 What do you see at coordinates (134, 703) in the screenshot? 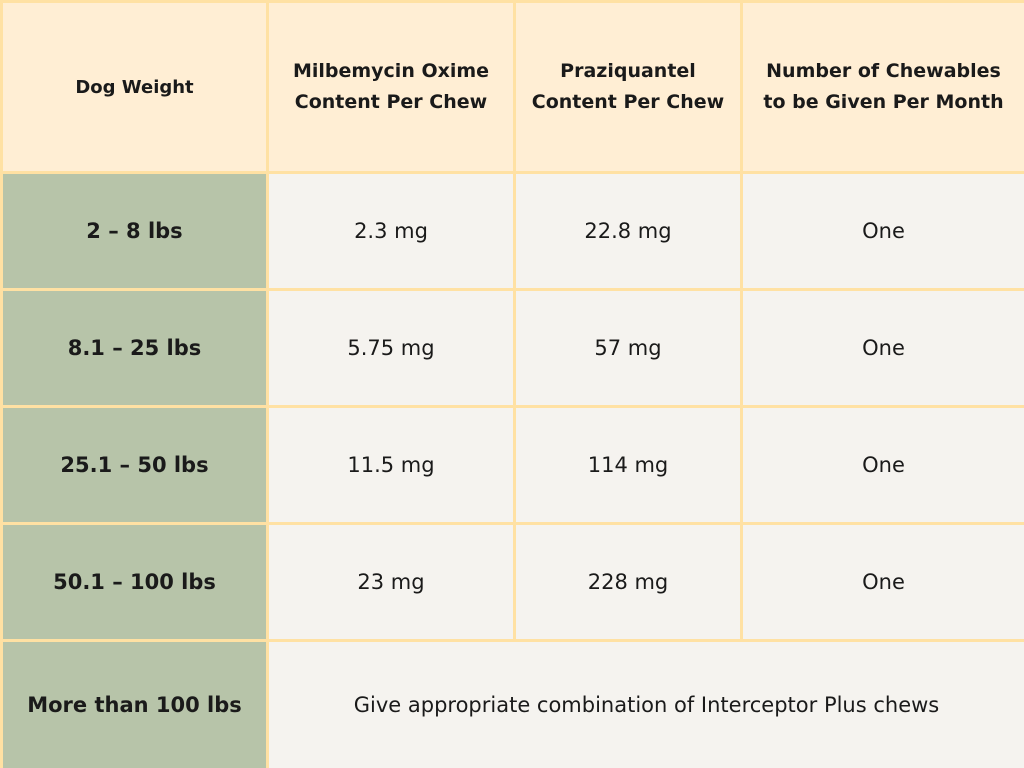
I see `weight-cell: More than 100 lbs` at bounding box center [134, 703].